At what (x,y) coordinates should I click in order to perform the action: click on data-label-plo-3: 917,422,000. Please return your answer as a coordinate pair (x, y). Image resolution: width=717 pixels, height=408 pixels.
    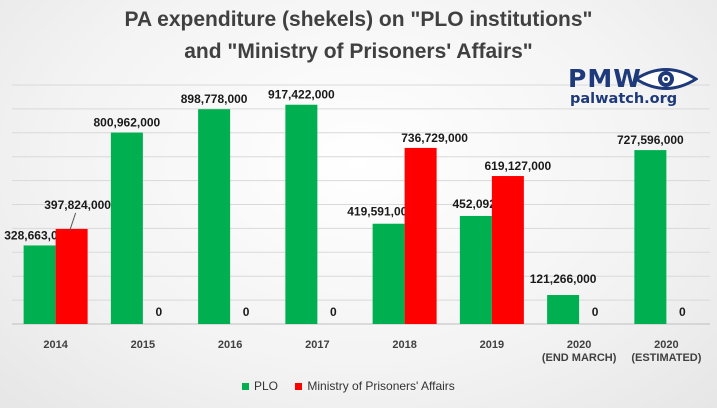
    Looking at the image, I should click on (301, 95).